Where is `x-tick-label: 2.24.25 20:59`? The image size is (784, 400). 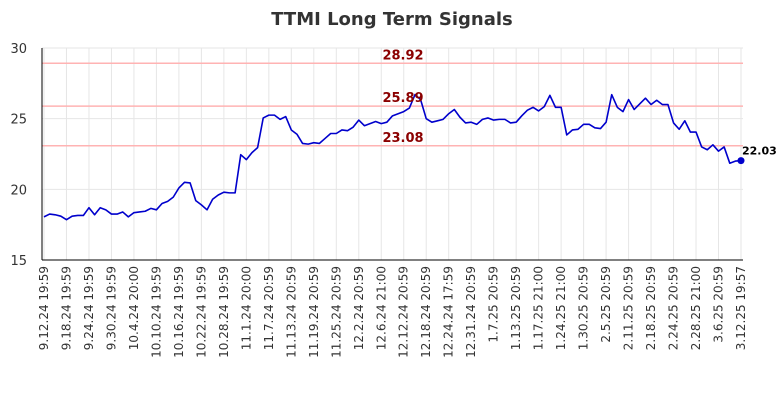 x-tick-label: 2.24.25 20:59 is located at coordinates (674, 308).